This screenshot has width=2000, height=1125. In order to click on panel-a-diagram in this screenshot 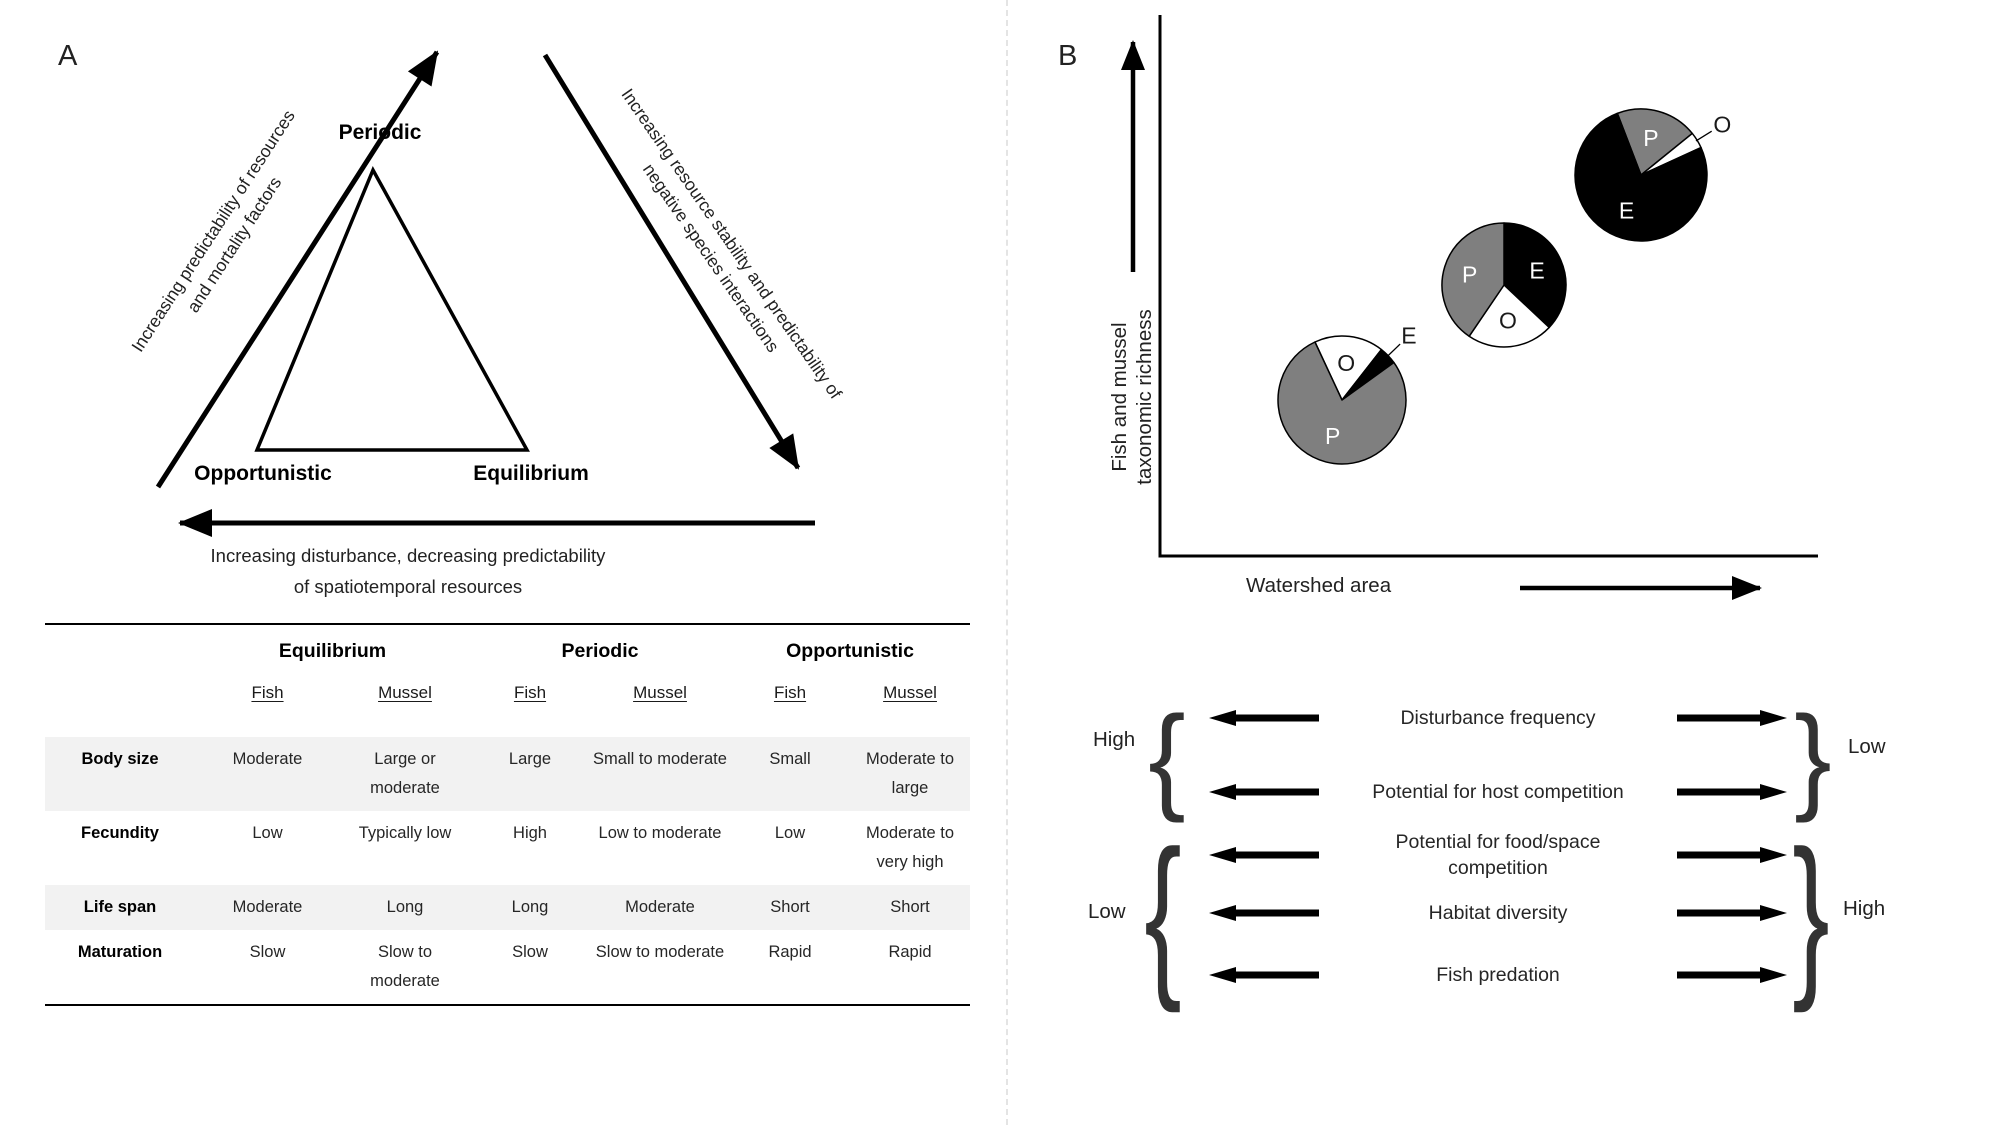, I will do `click(485, 293)`.